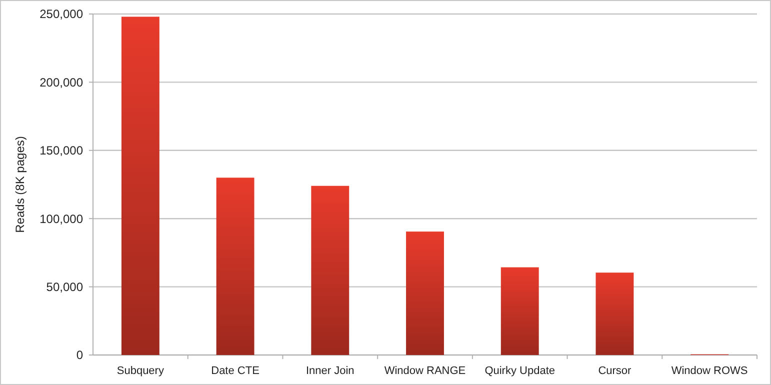 Image resolution: width=771 pixels, height=385 pixels. I want to click on y-tick-label: 50,000, so click(65, 287).